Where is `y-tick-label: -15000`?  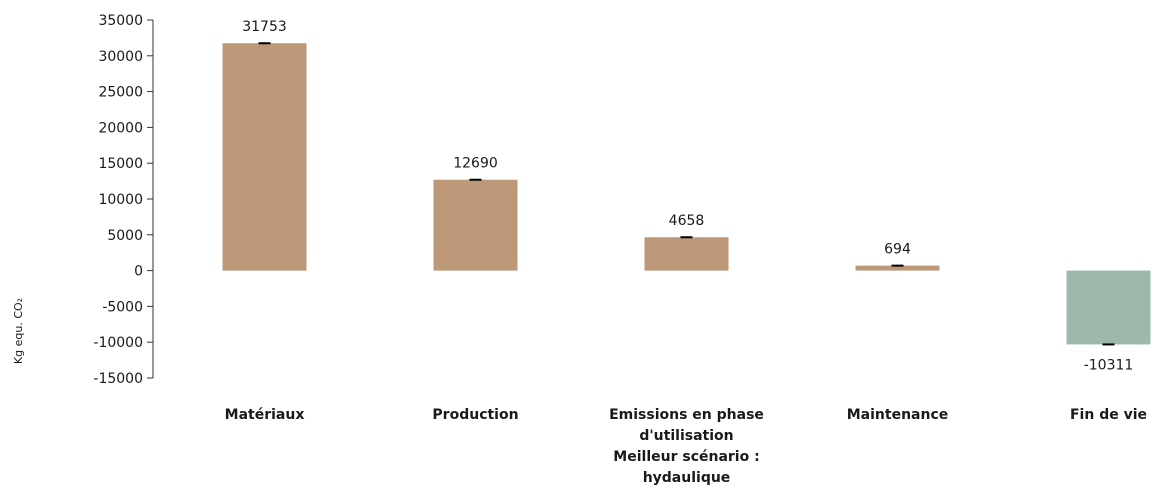
y-tick-label: -15000 is located at coordinates (118, 379).